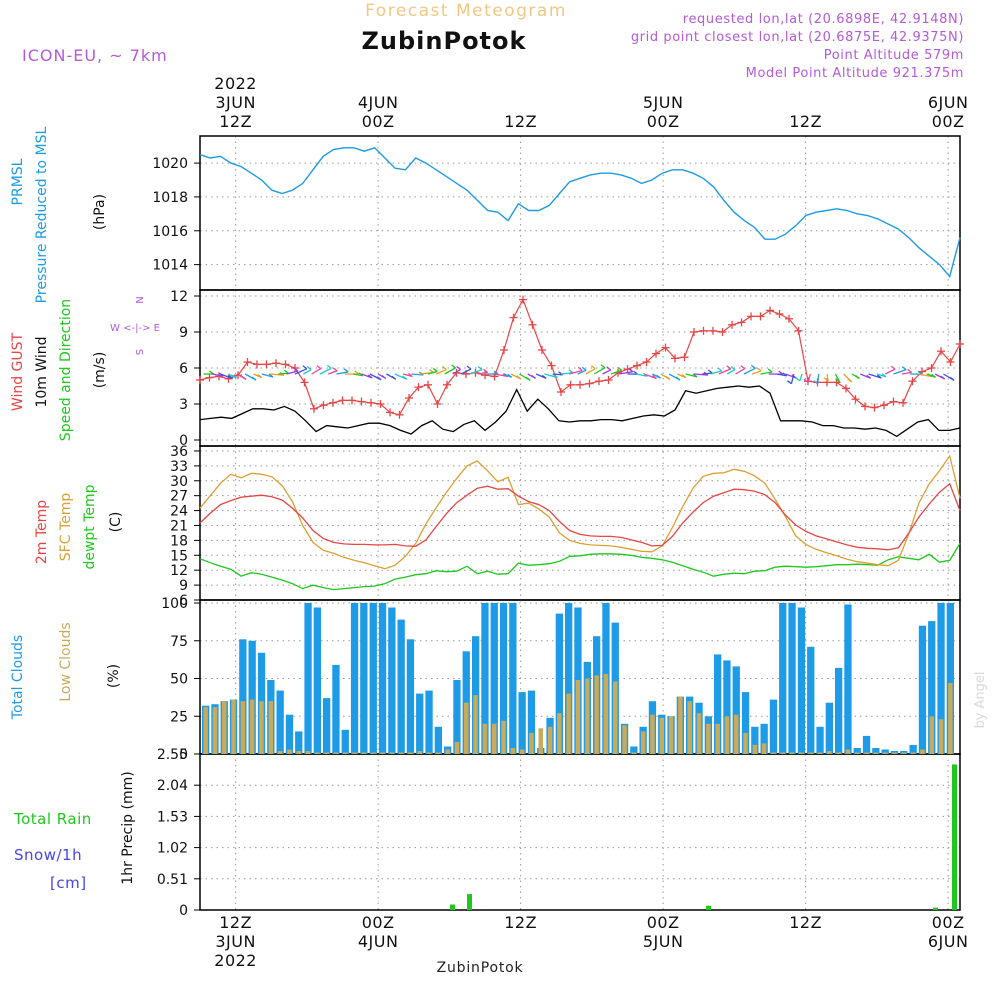 The image size is (1000, 1000). What do you see at coordinates (179, 512) in the screenshot?
I see `temperature-ytick-label: 24` at bounding box center [179, 512].